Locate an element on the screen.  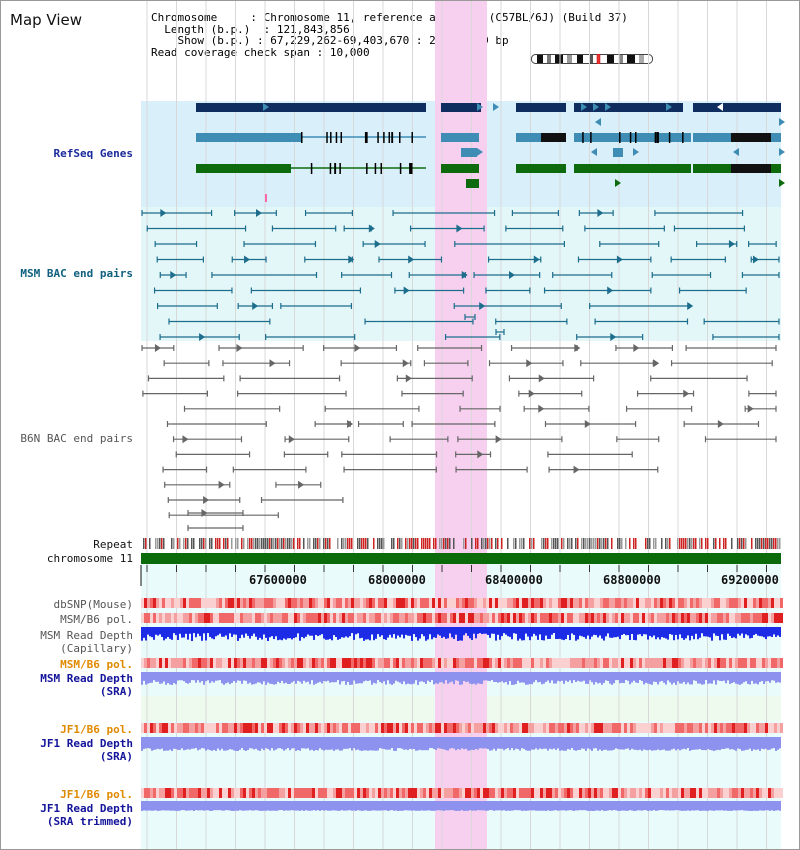
track-label-refseq-genes: RefSeq Genes is located at coordinates (93, 153).